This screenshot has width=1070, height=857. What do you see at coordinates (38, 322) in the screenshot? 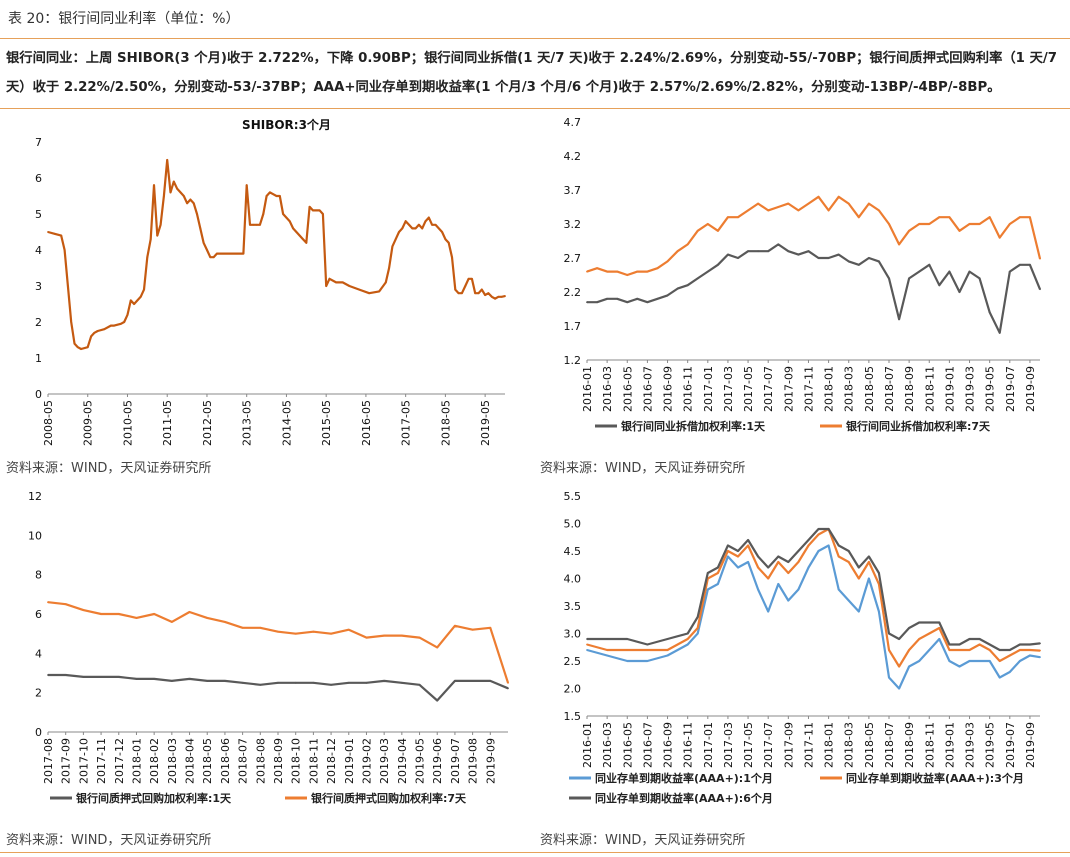
I see `y-tick-label: 2` at bounding box center [38, 322].